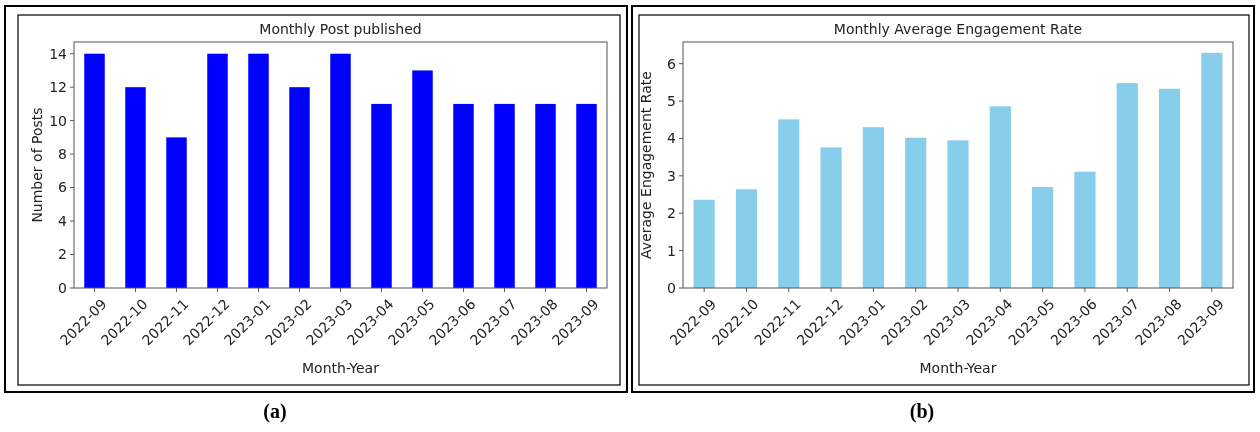 This screenshot has width=1260, height=432. I want to click on chart-title: Monthly Post published, so click(340, 29).